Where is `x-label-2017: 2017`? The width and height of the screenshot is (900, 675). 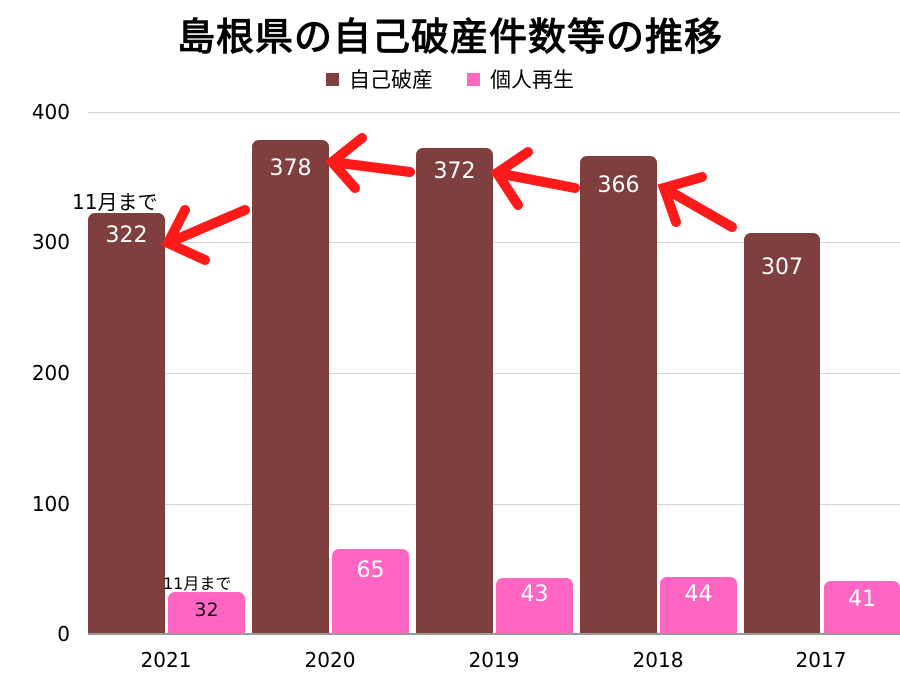
x-label-2017: 2017 is located at coordinates (821, 660).